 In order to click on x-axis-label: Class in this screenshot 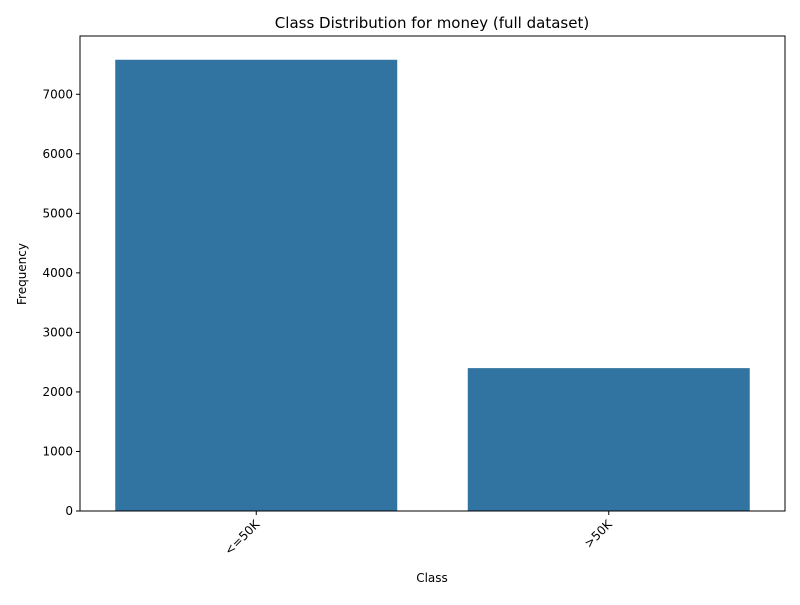, I will do `click(432, 578)`.